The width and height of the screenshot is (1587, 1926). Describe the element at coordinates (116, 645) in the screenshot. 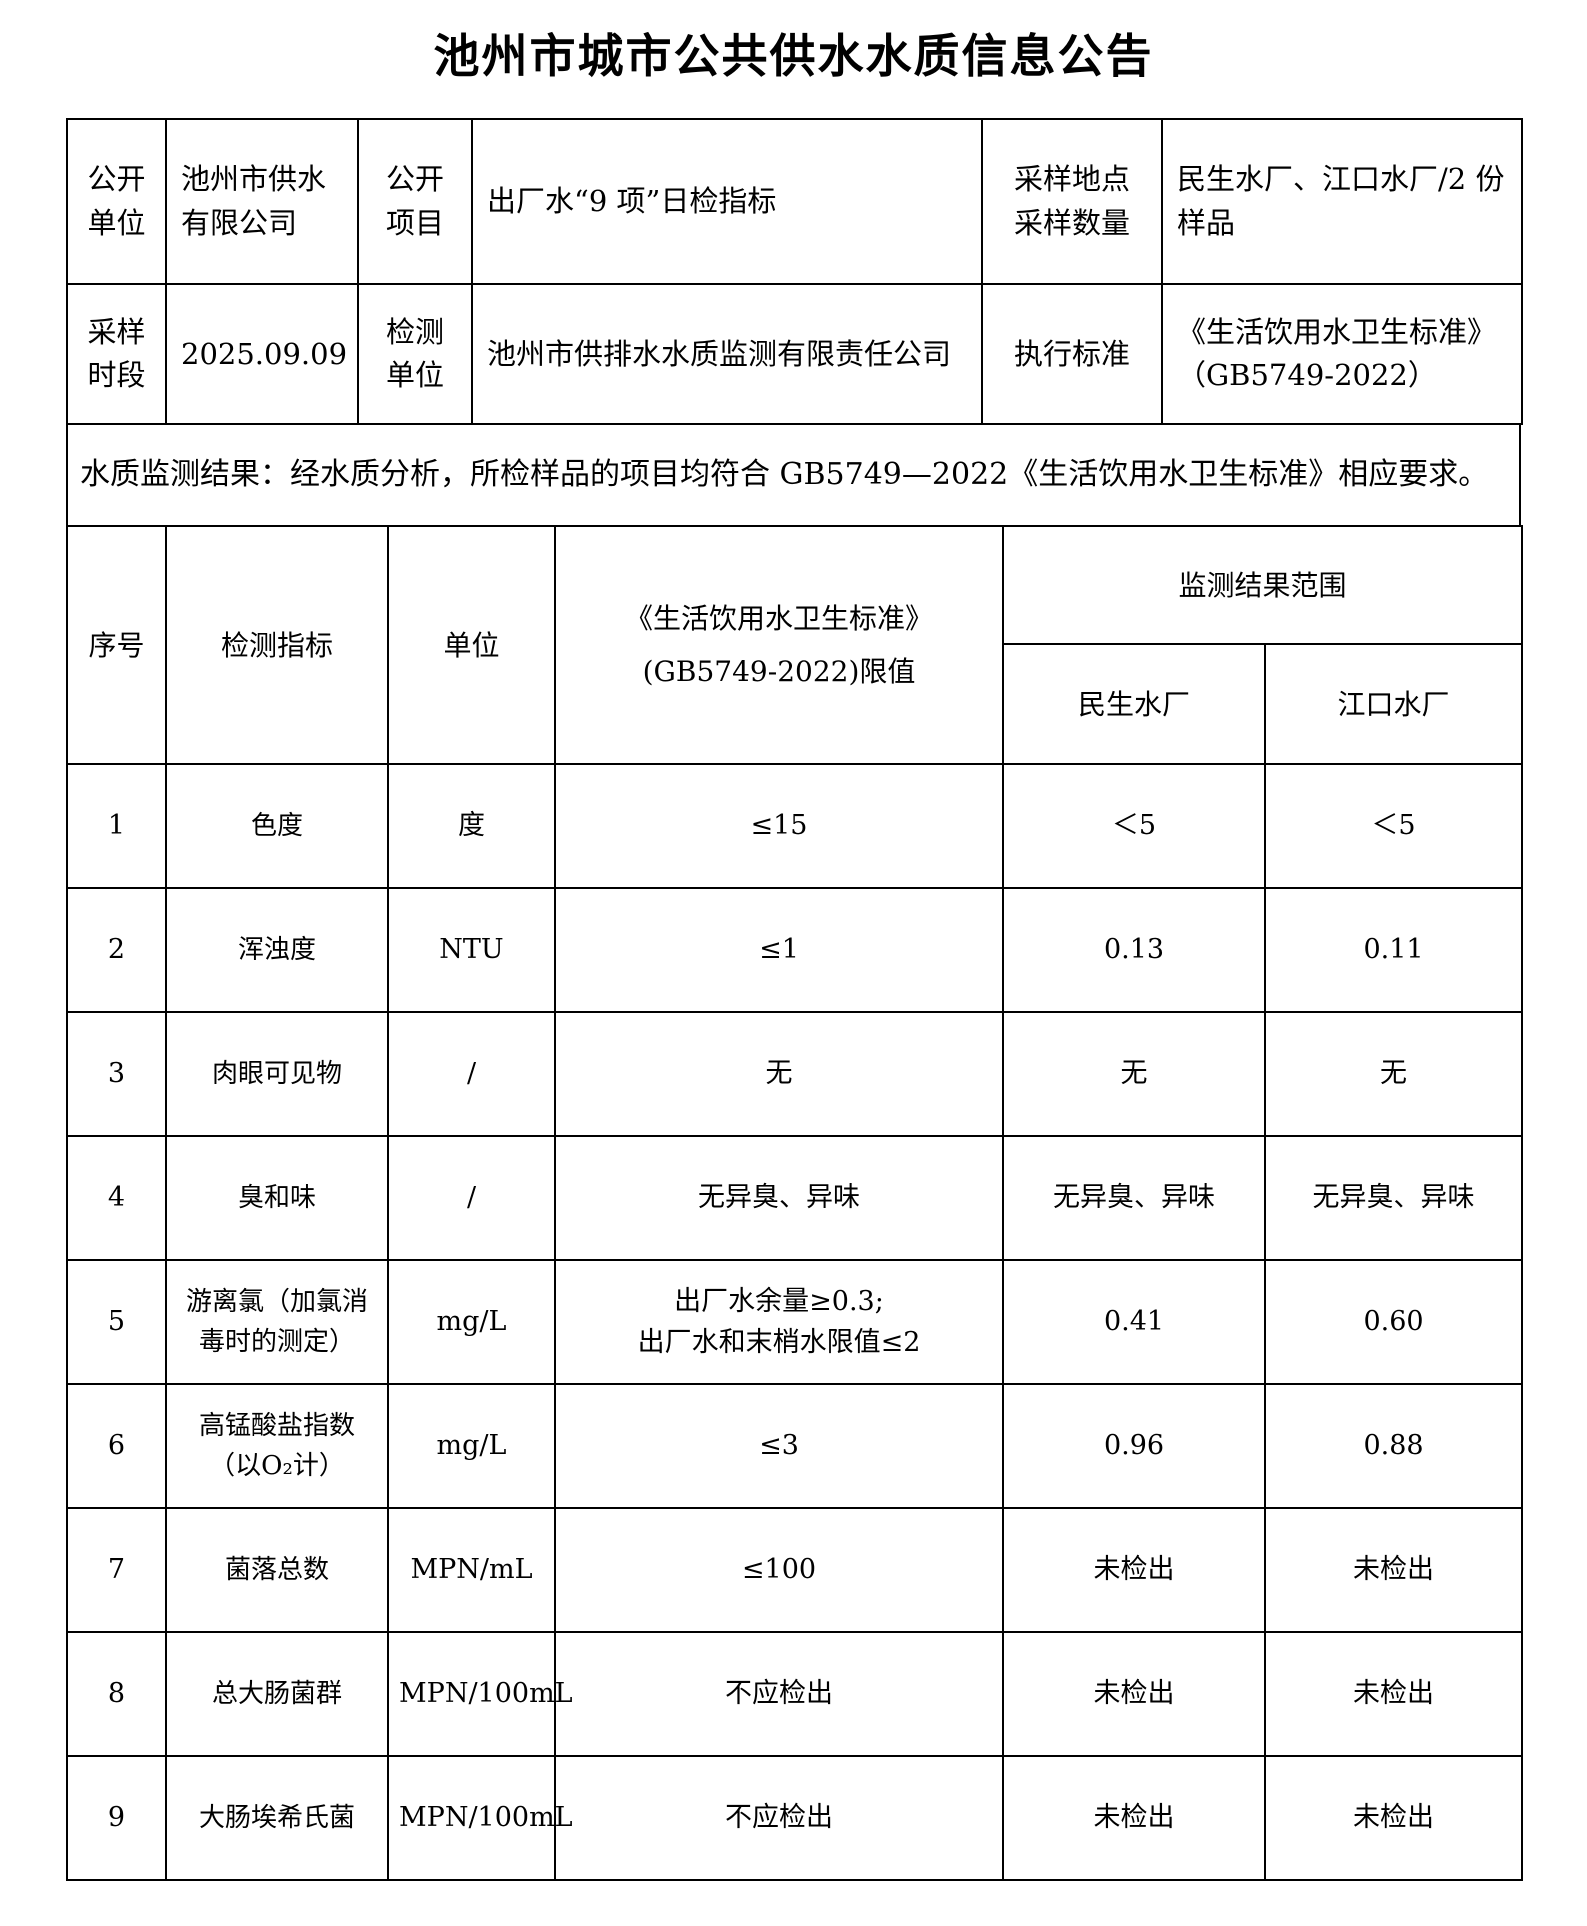

I see `header-no: 序号` at that location.